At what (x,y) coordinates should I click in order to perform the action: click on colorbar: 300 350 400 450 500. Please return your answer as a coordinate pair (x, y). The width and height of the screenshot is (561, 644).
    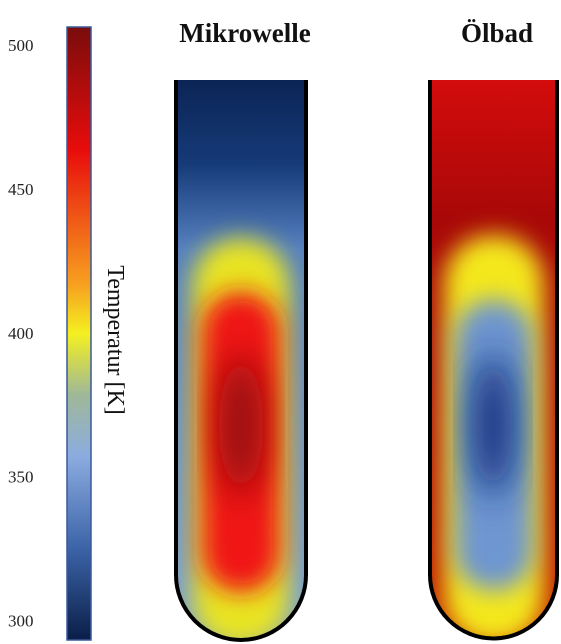
    Looking at the image, I should click on (50, 333).